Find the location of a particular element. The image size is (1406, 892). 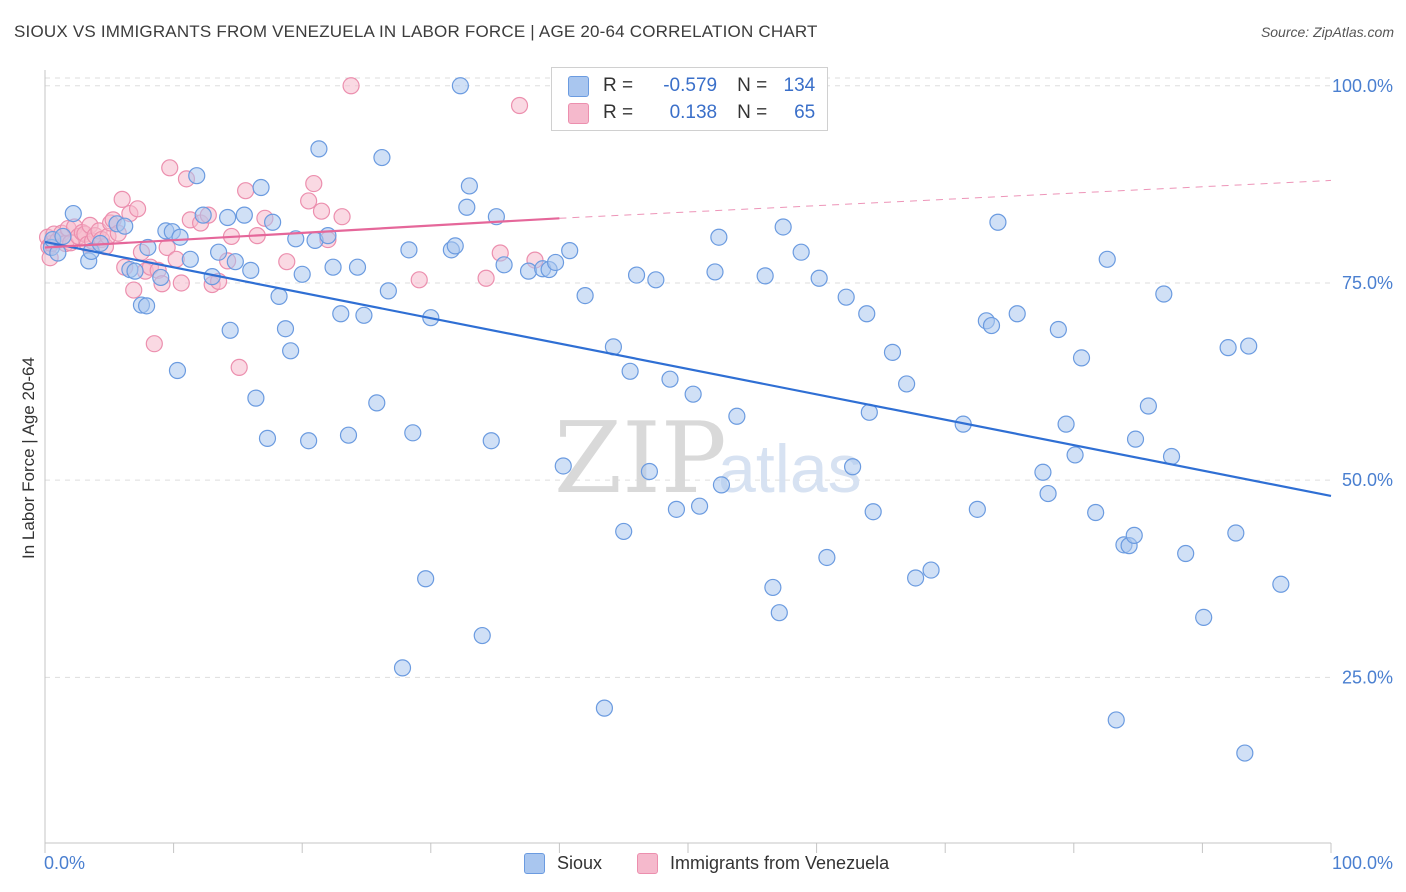

stats-legend: R = -0.579 N = 134 R = 0.138 N = 65 is located at coordinates (689, 99).